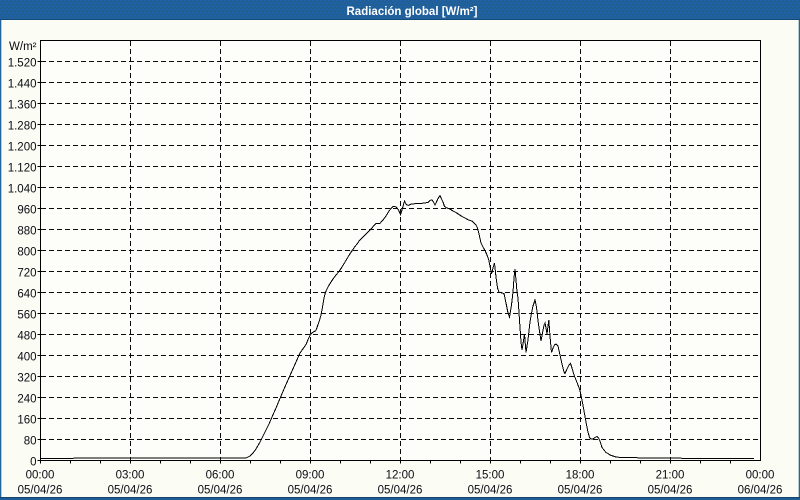 The height and width of the screenshot is (500, 800). What do you see at coordinates (26, 337) in the screenshot?
I see `svg-text: 480` at bounding box center [26, 337].